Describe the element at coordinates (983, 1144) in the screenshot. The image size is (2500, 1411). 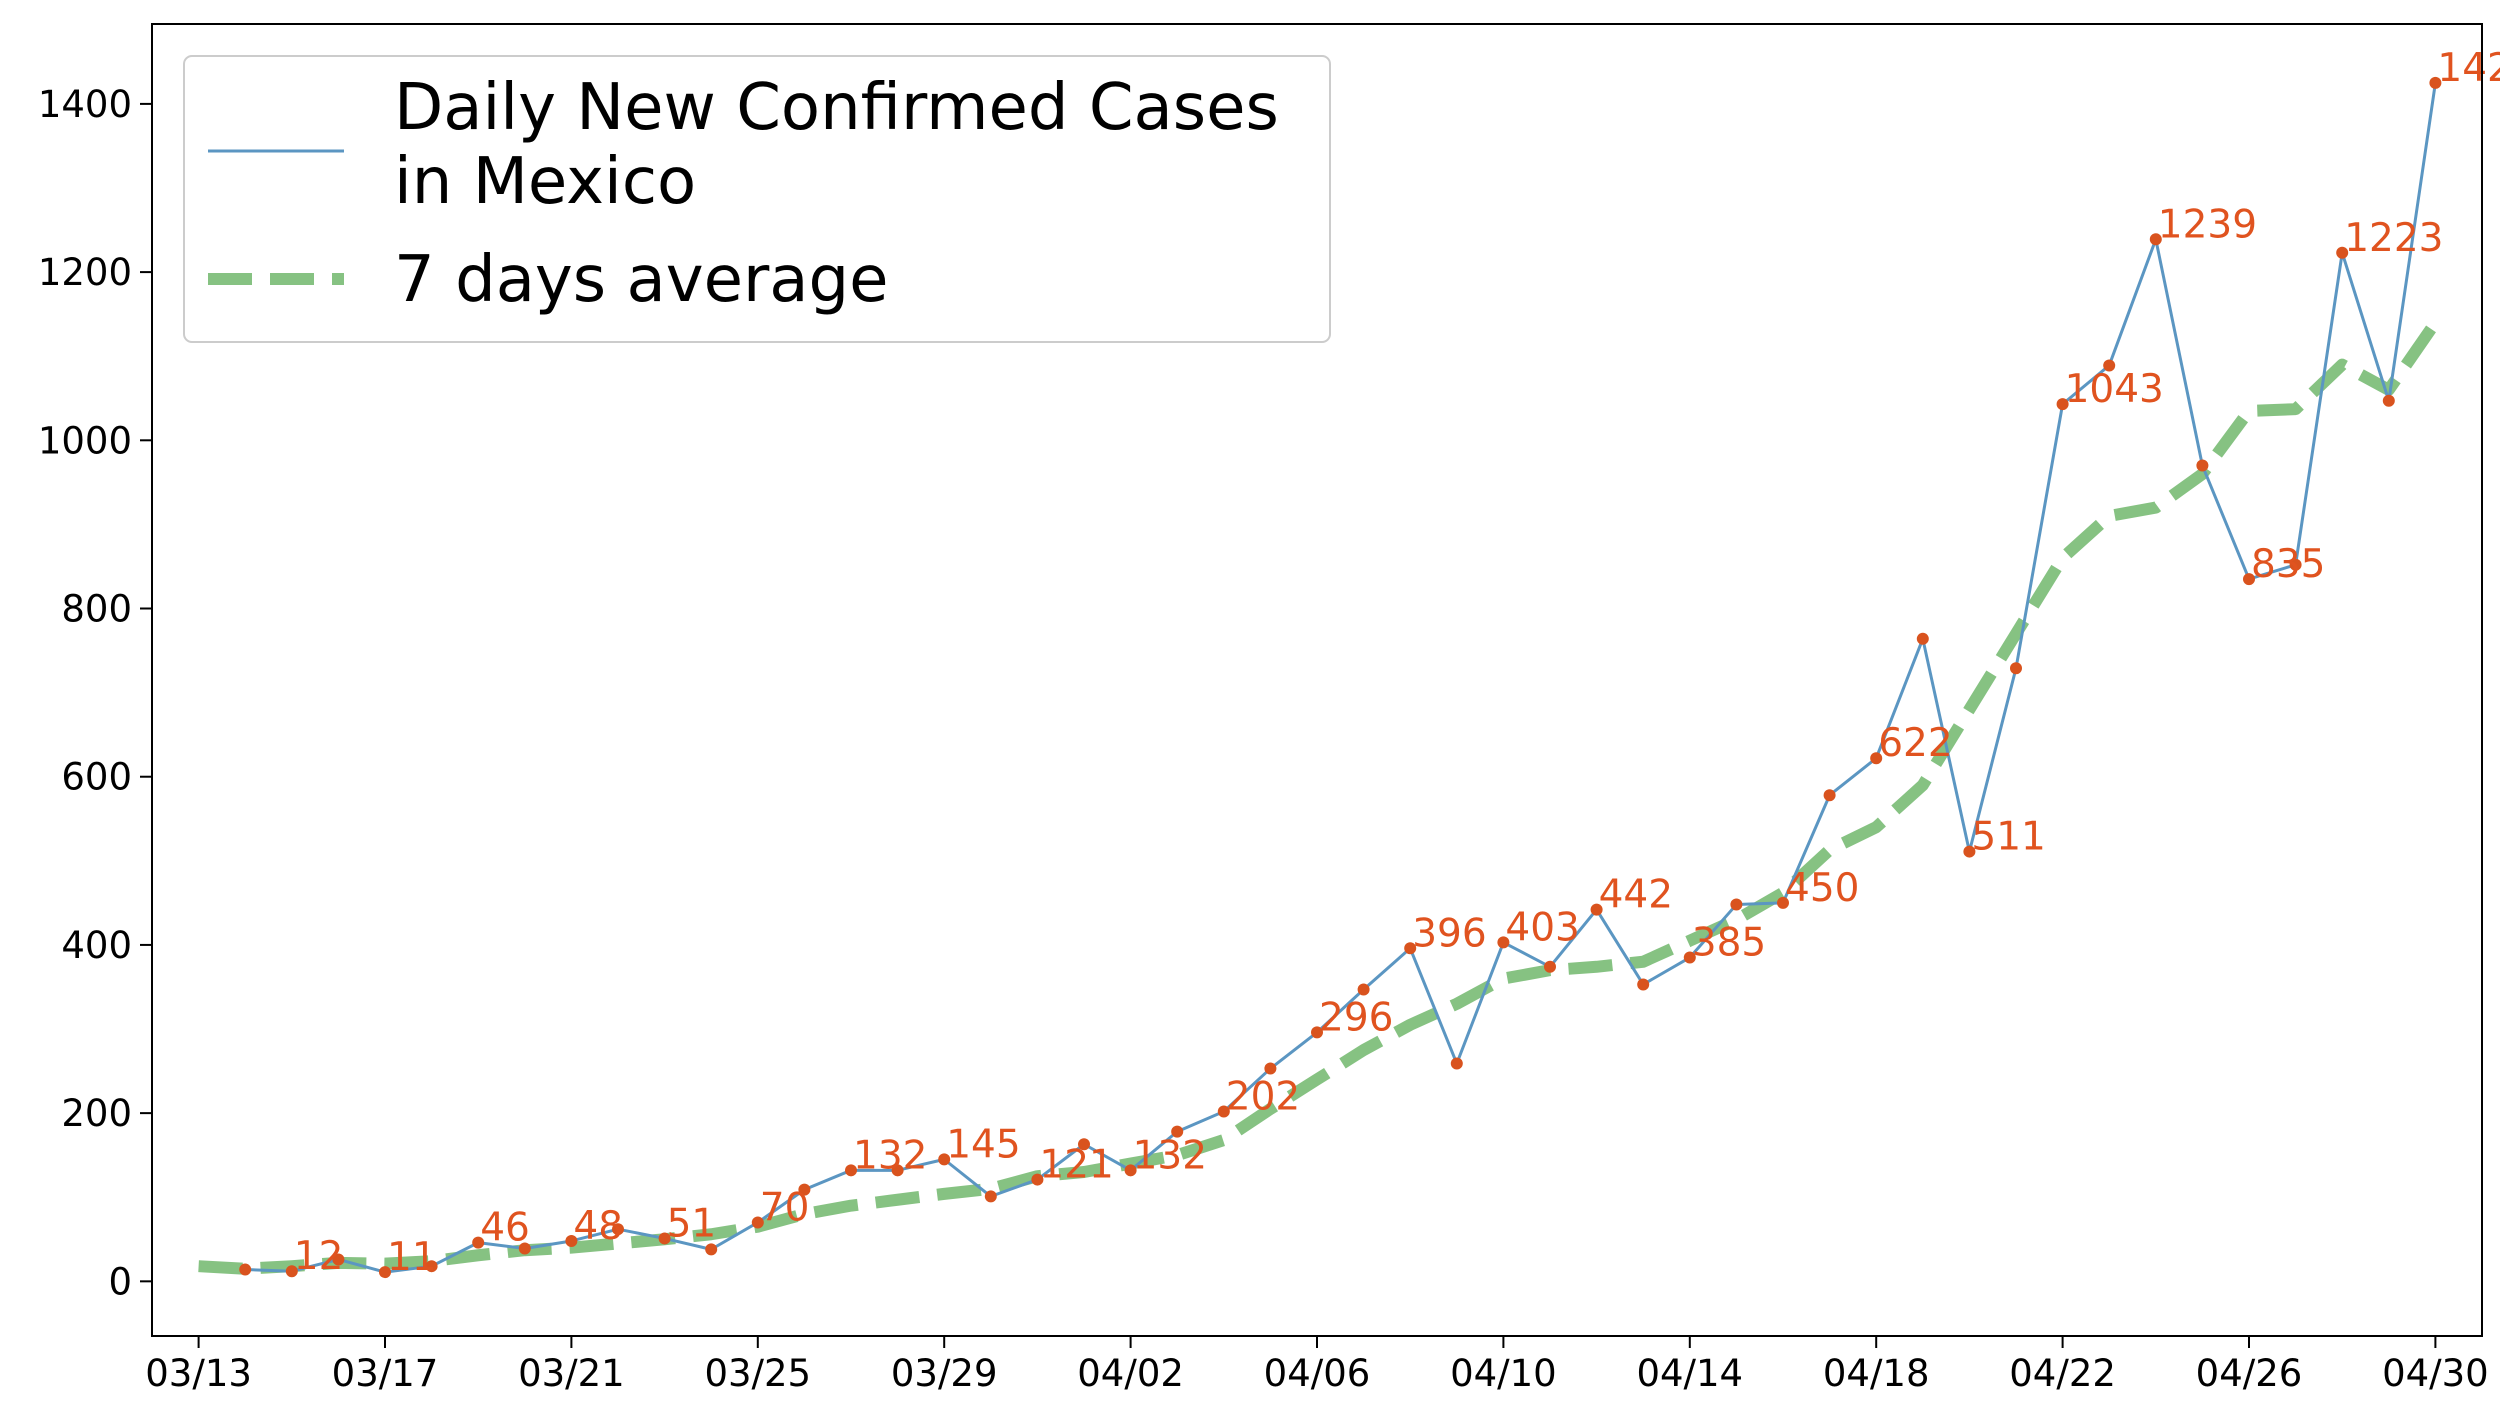
I see `data-label: 145` at that location.